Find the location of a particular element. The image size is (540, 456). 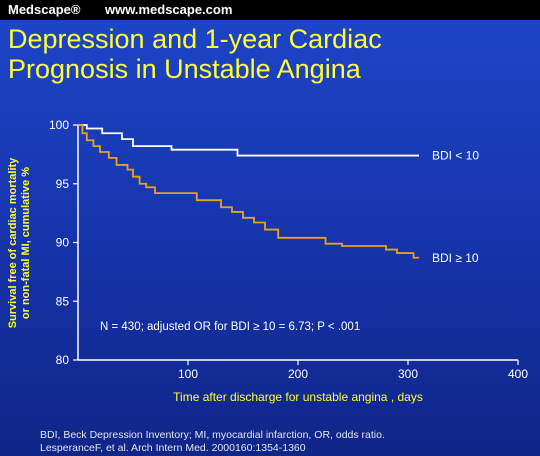

brand-url: www.medscape.com is located at coordinates (169, 9).